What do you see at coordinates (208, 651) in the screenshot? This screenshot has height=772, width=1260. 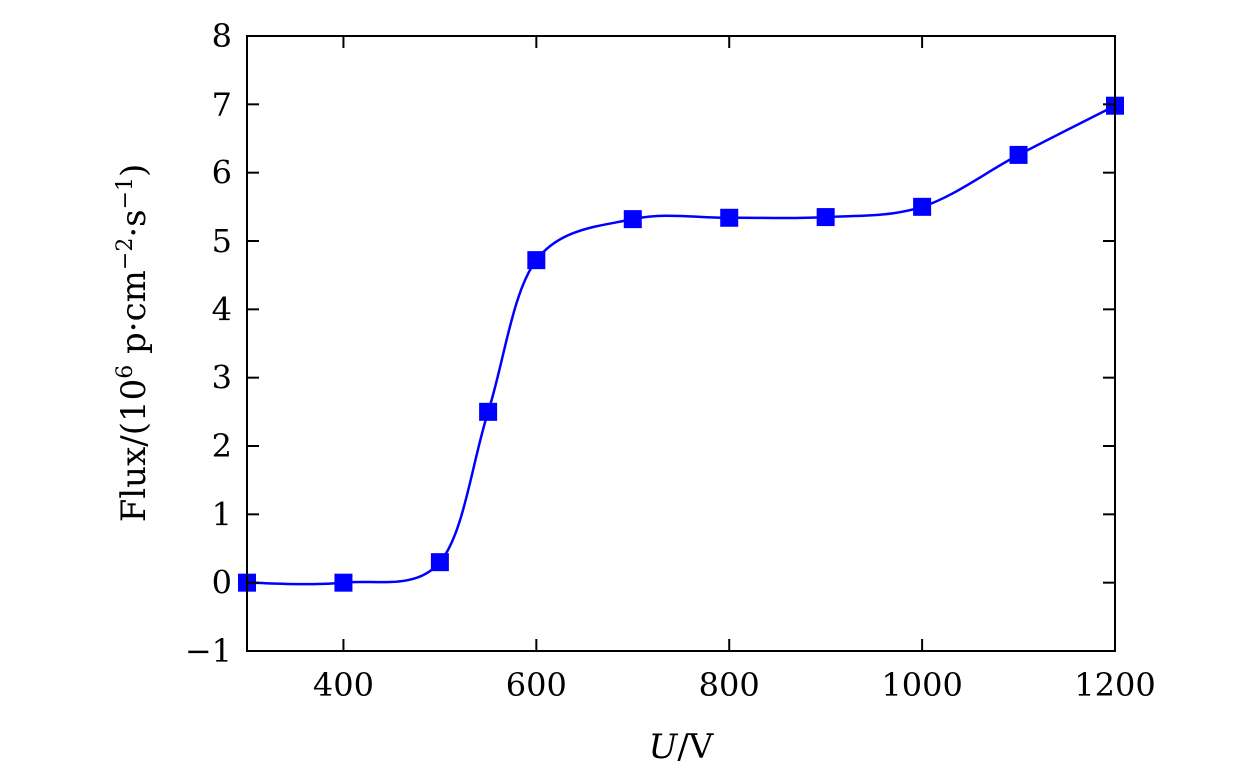 I see `y-tick-label: −1` at bounding box center [208, 651].